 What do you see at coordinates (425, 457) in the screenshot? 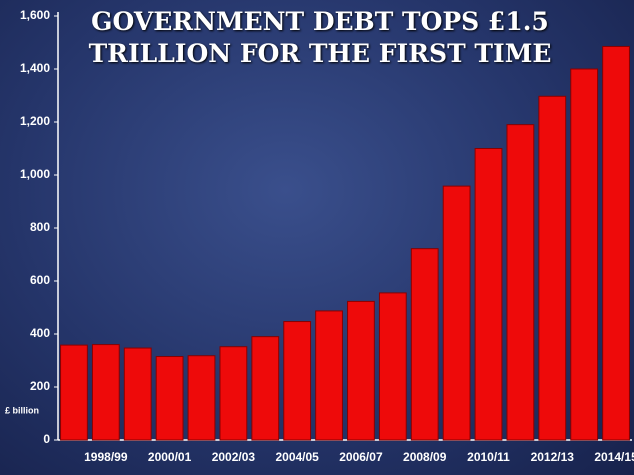
I see `x-tick-label: 2008/09` at bounding box center [425, 457].